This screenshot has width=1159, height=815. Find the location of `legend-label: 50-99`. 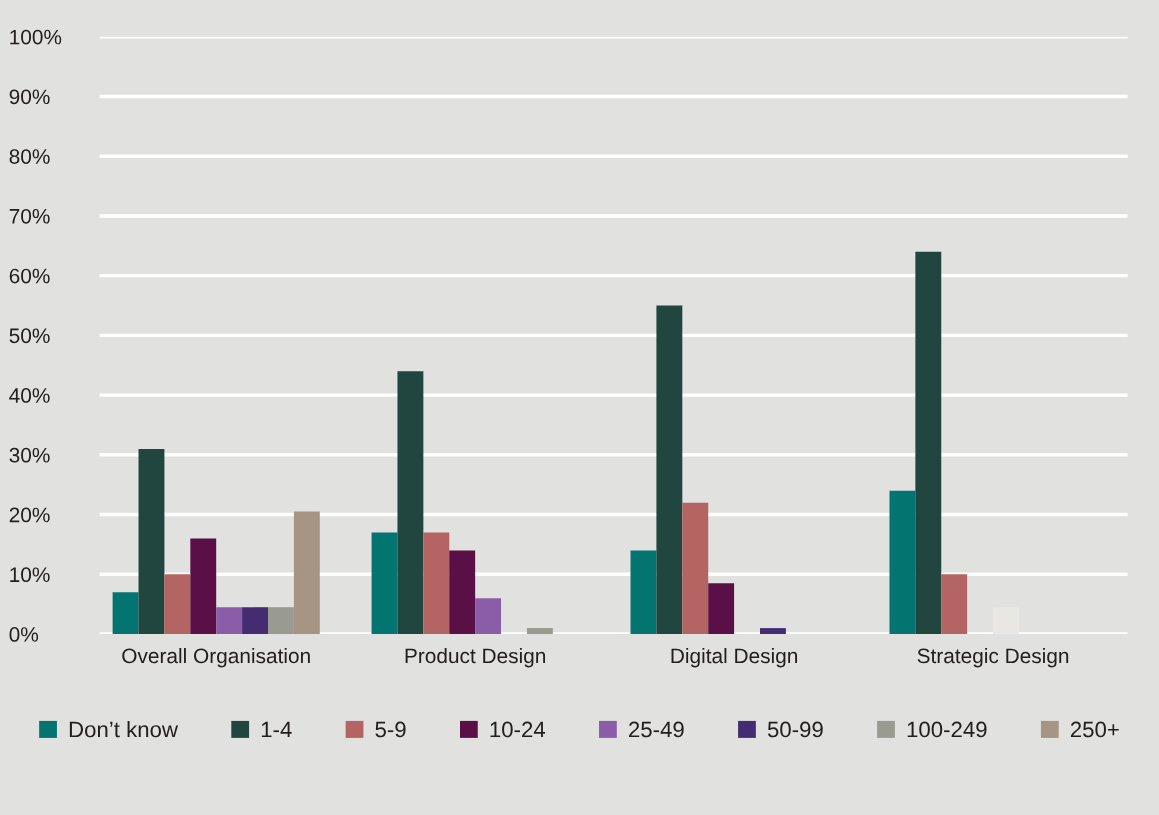

legend-label: 50-99 is located at coordinates (795, 729).